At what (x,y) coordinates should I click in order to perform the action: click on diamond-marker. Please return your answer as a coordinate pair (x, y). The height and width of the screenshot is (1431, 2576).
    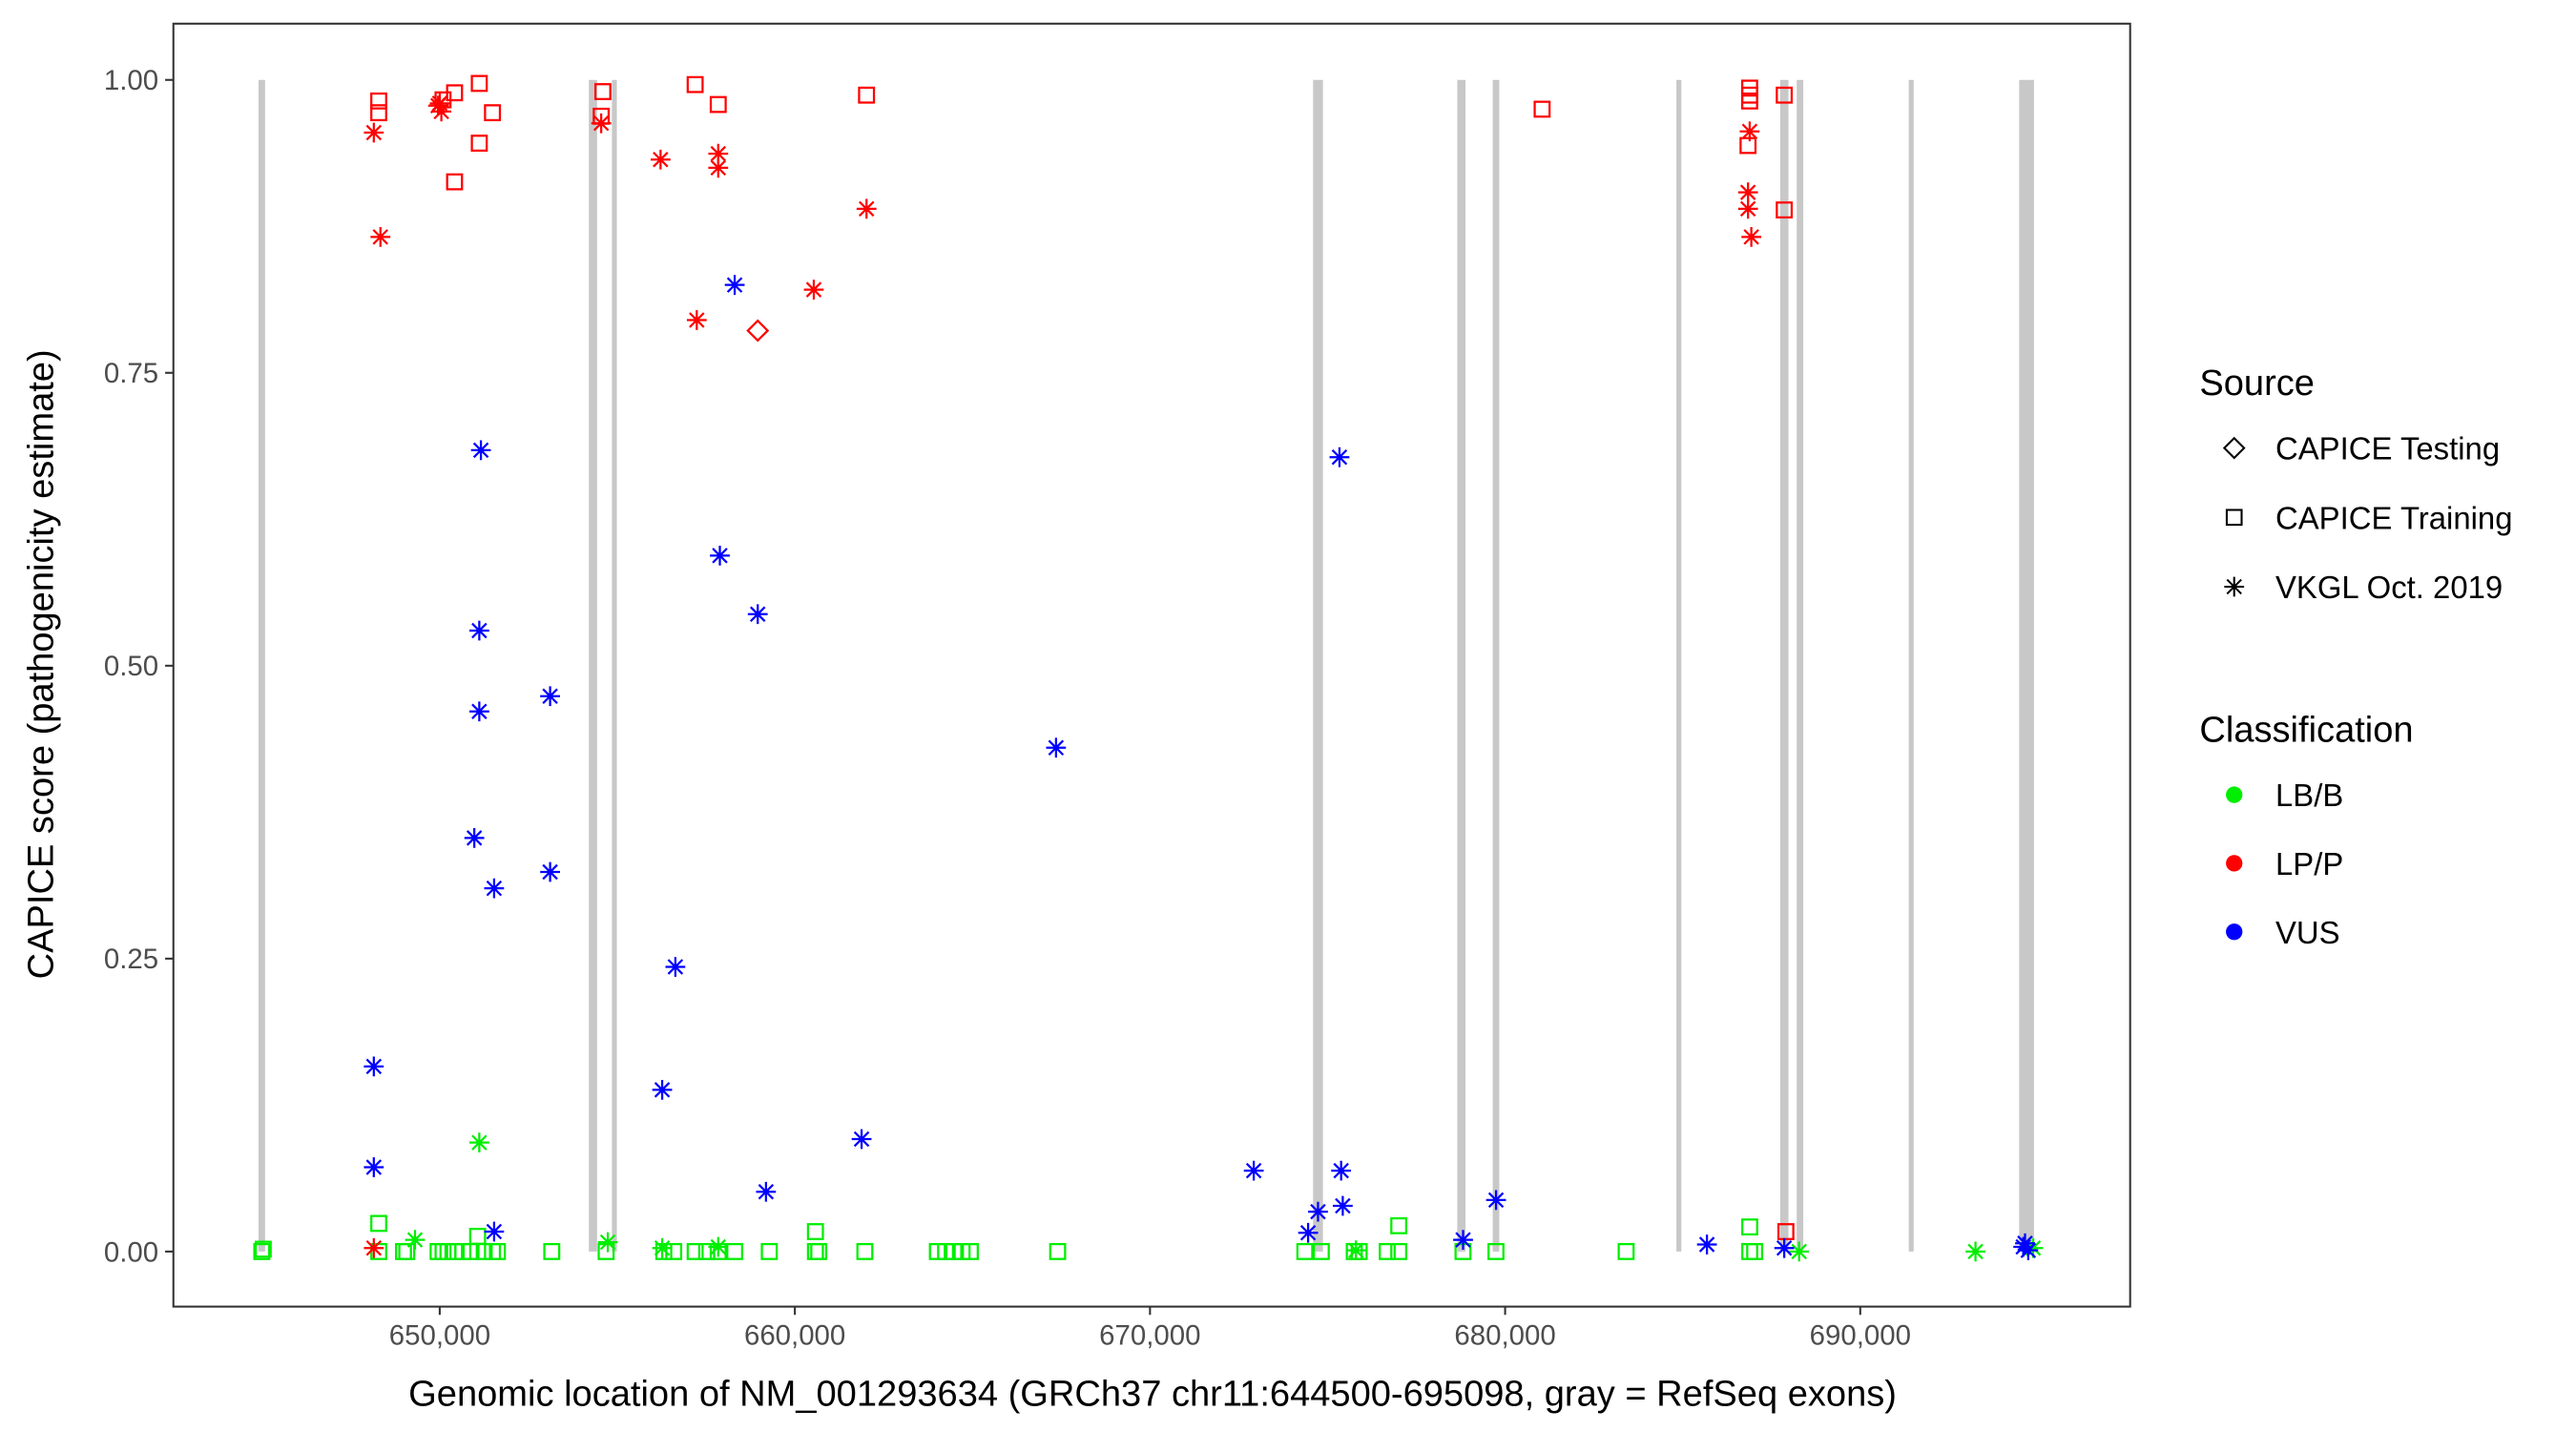
    Looking at the image, I should click on (758, 330).